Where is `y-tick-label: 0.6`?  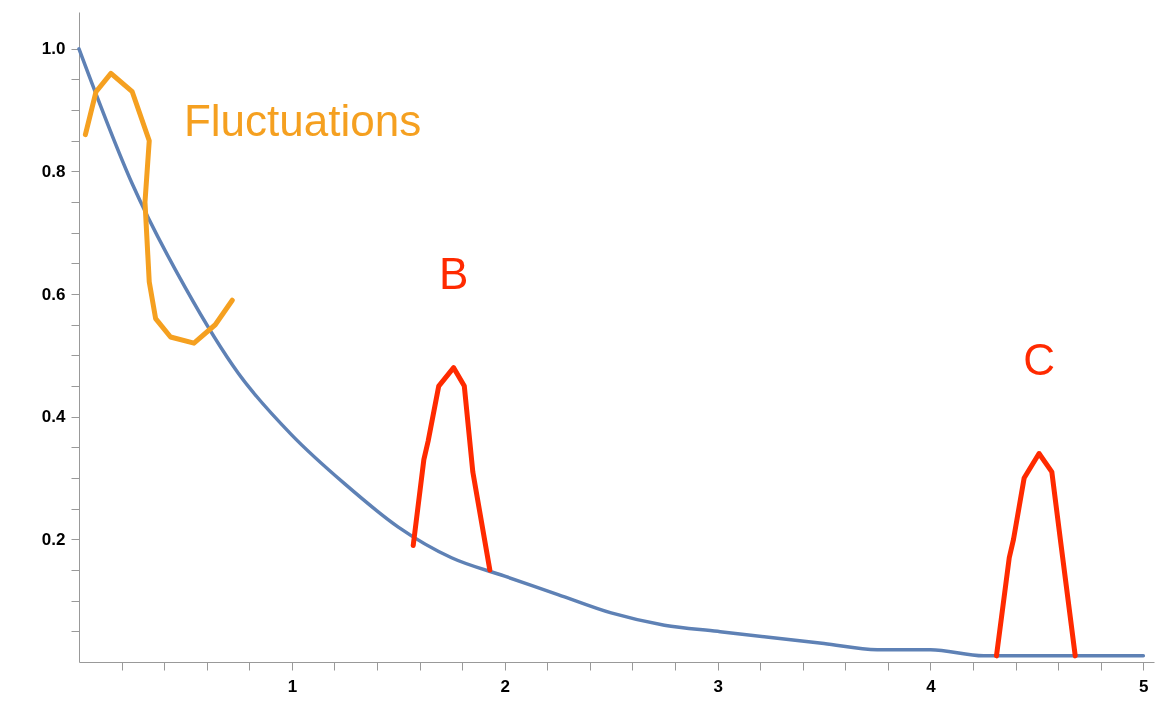
y-tick-label: 0.6 is located at coordinates (53, 294).